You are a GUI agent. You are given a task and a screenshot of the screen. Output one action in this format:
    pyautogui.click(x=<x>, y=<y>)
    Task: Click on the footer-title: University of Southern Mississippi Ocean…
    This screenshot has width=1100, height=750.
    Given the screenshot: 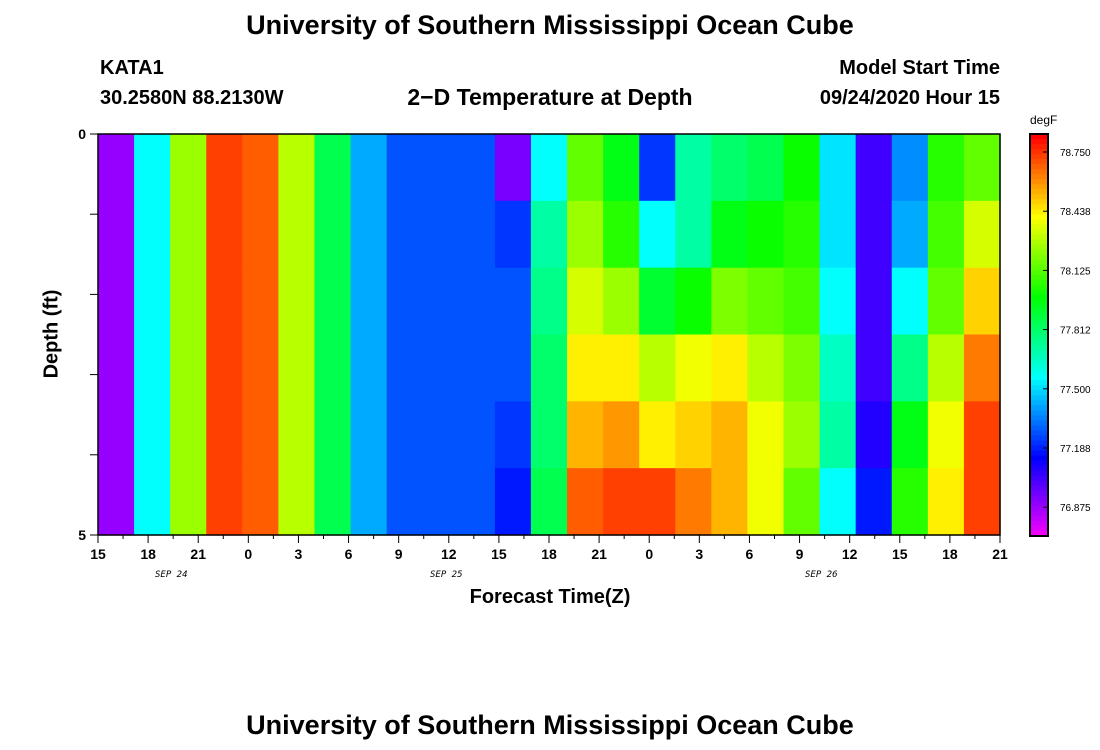 What is the action you would take?
    pyautogui.click(x=550, y=725)
    